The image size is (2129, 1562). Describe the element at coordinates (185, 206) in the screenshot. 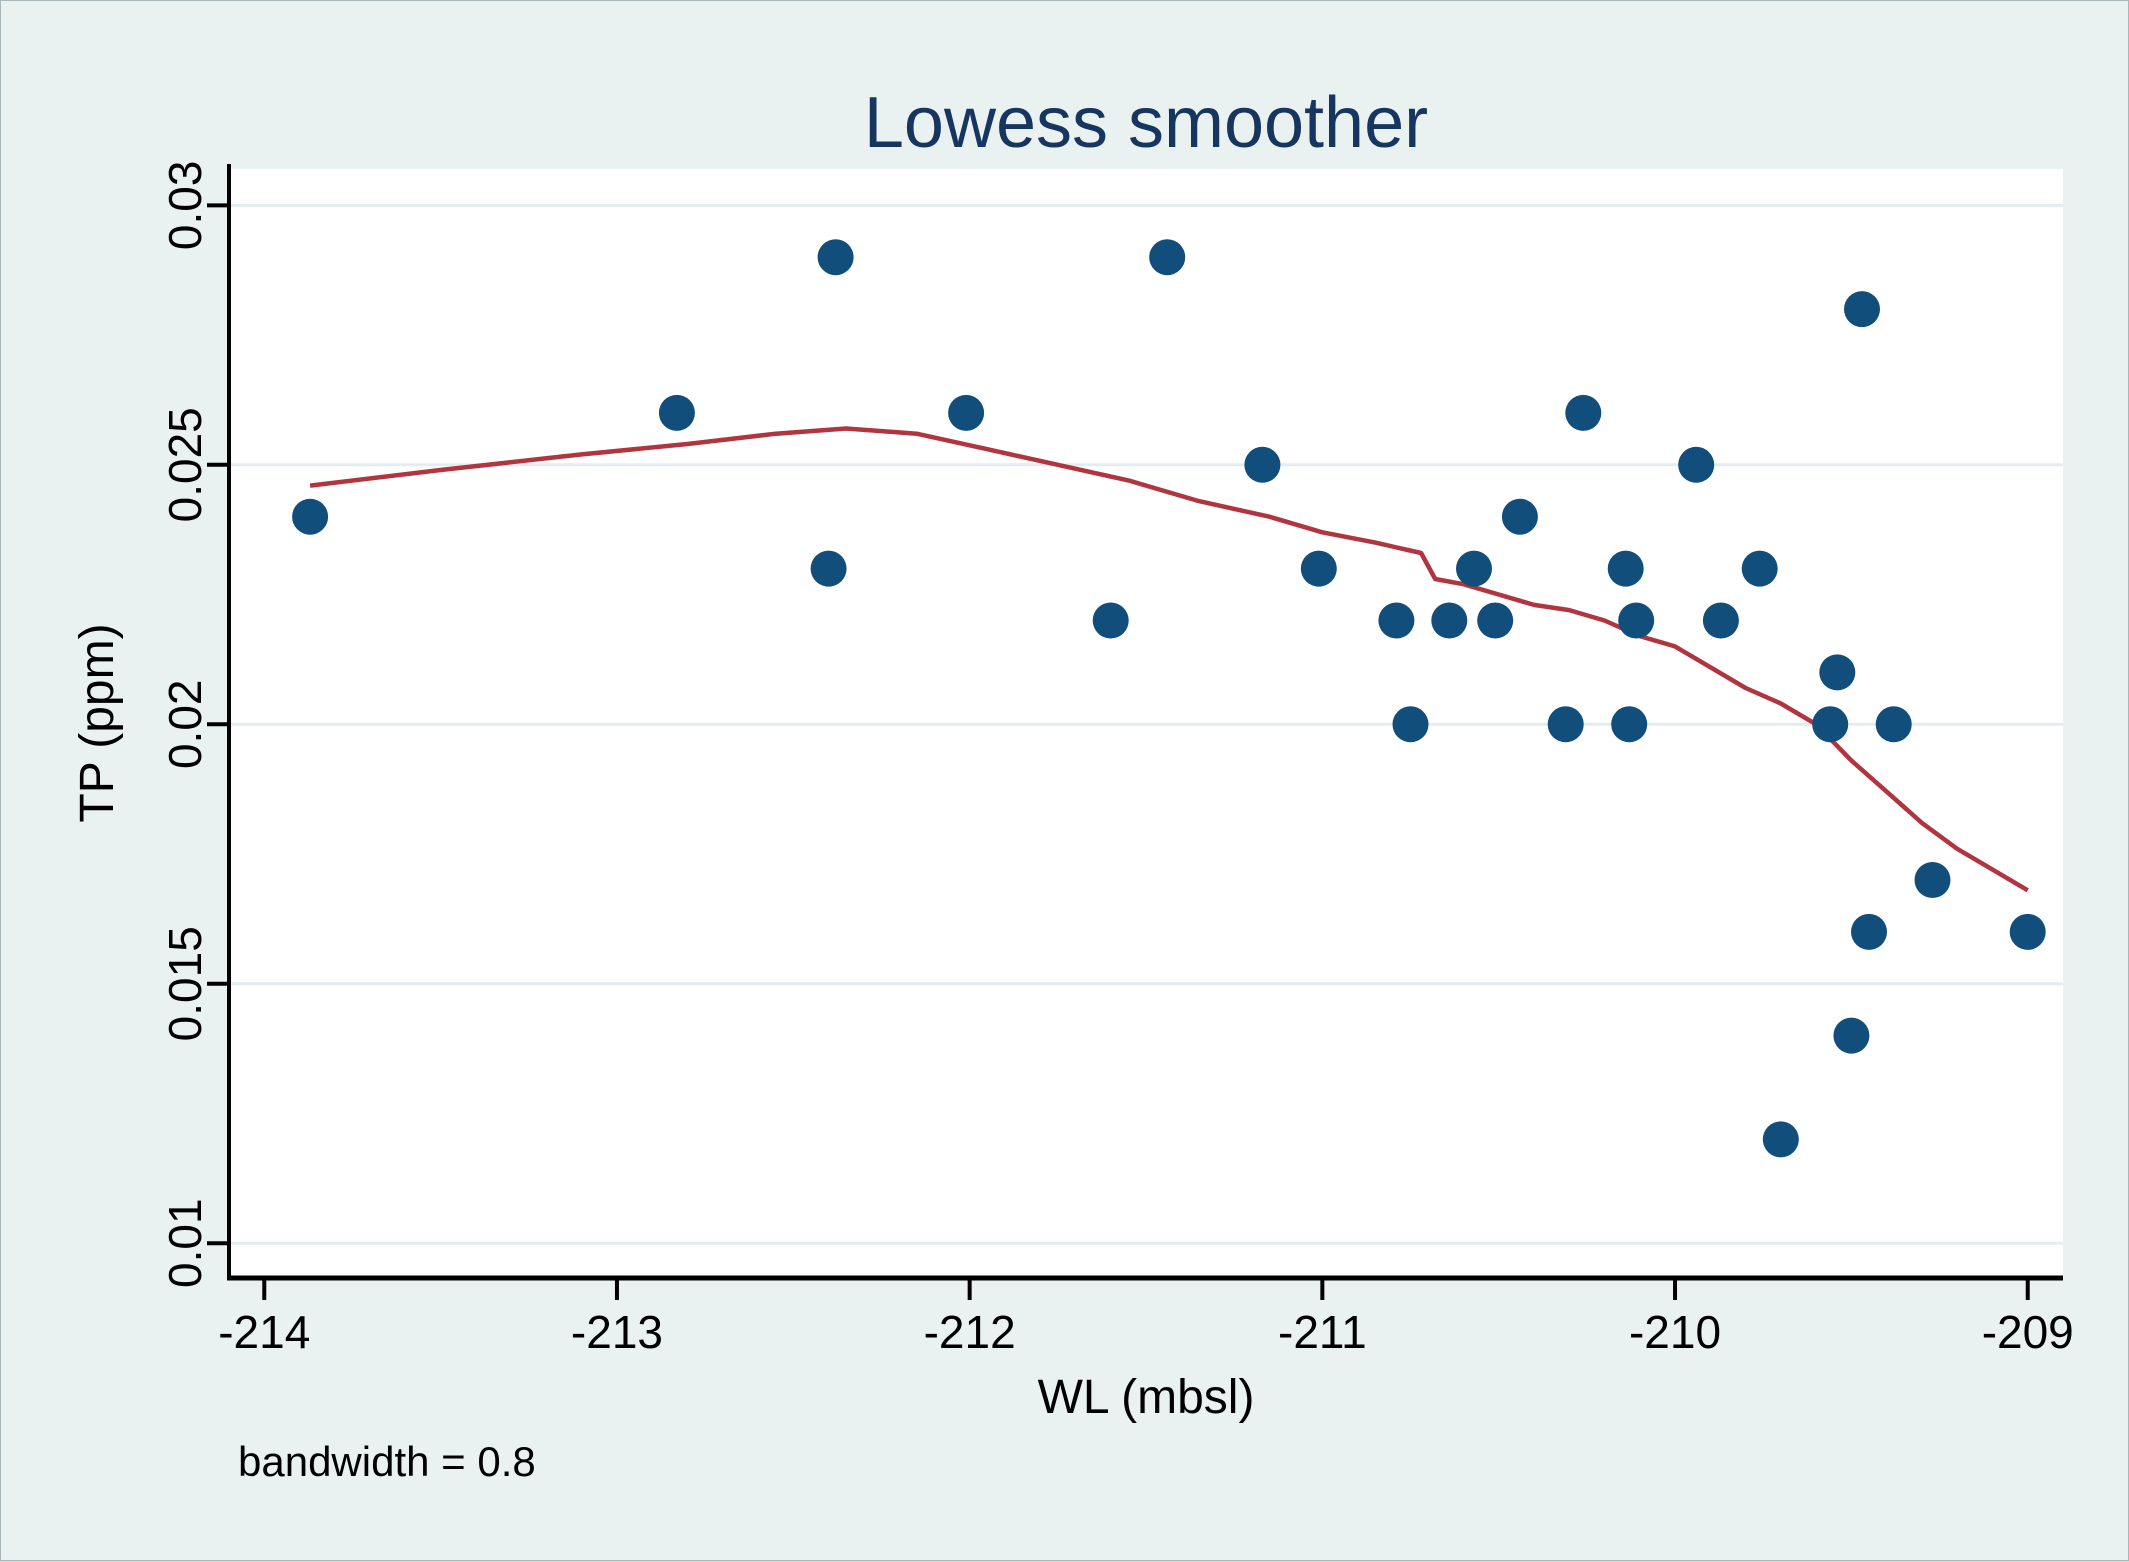

I see `y-tick-label: 0.03` at that location.